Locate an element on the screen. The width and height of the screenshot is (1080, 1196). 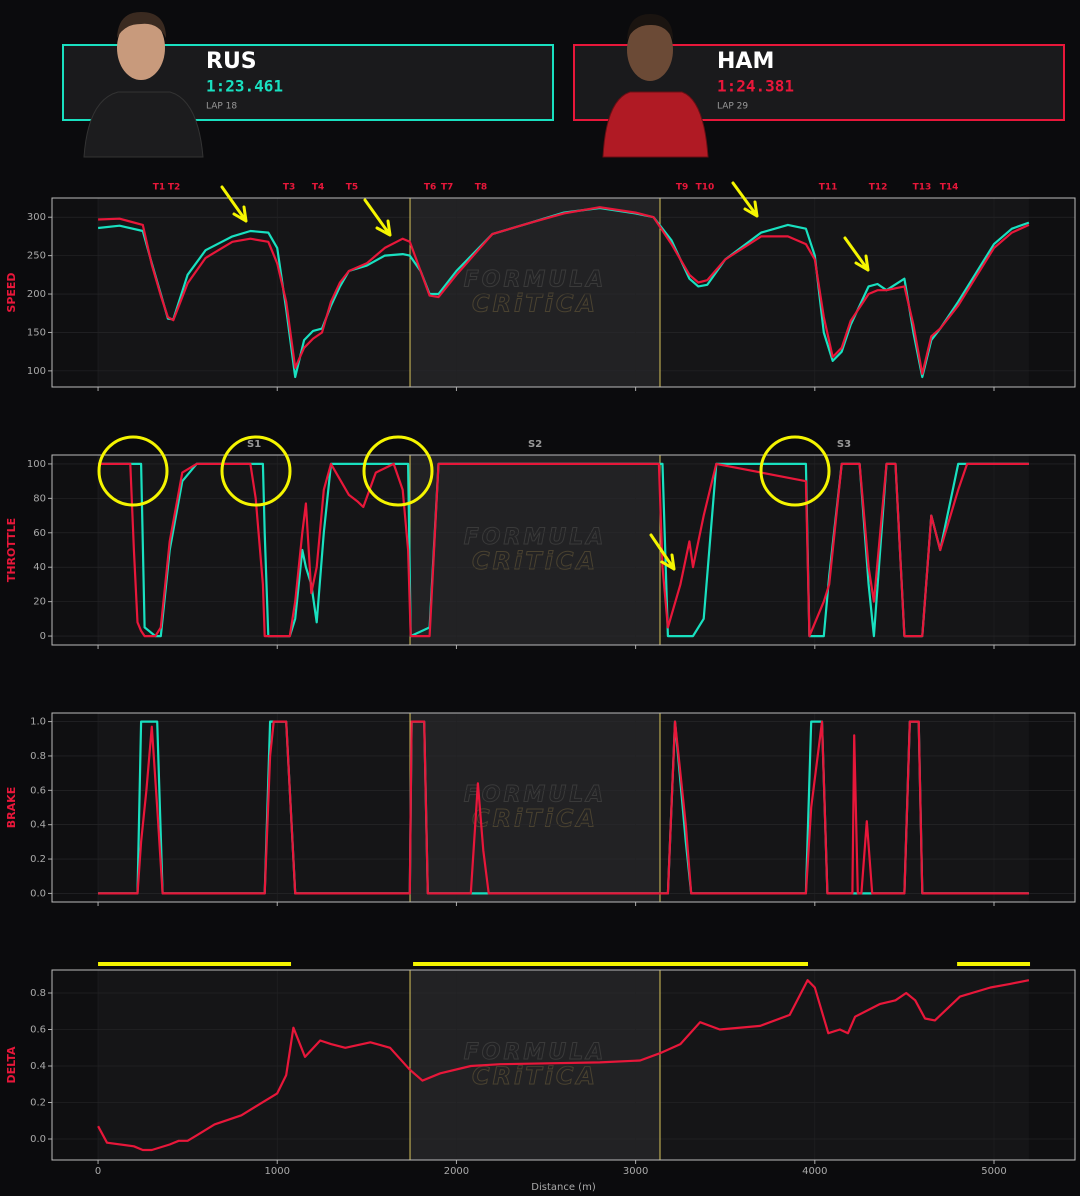
y-tick-label: 60 is located at coordinates (39, 533).